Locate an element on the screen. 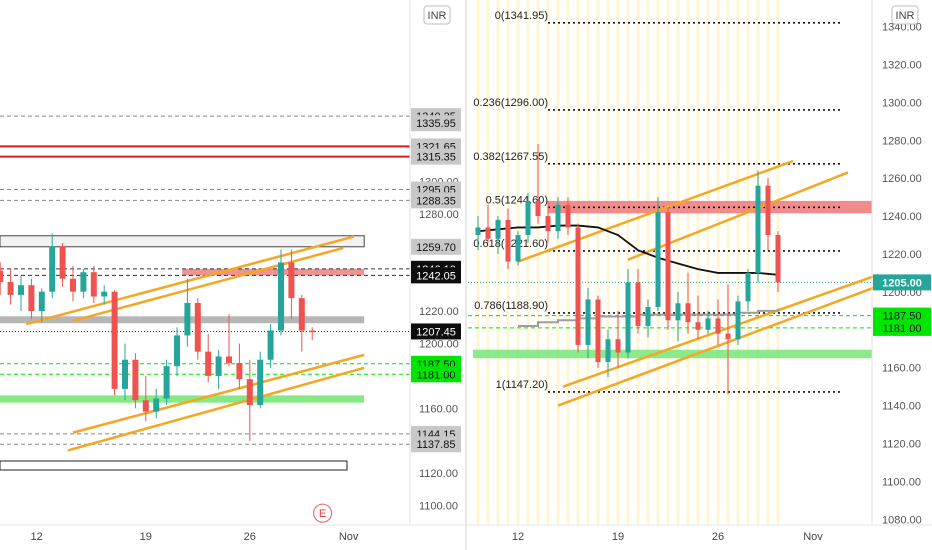 This screenshot has height=550, width=932. left-price-tag-label: 1242.05 is located at coordinates (436, 276).